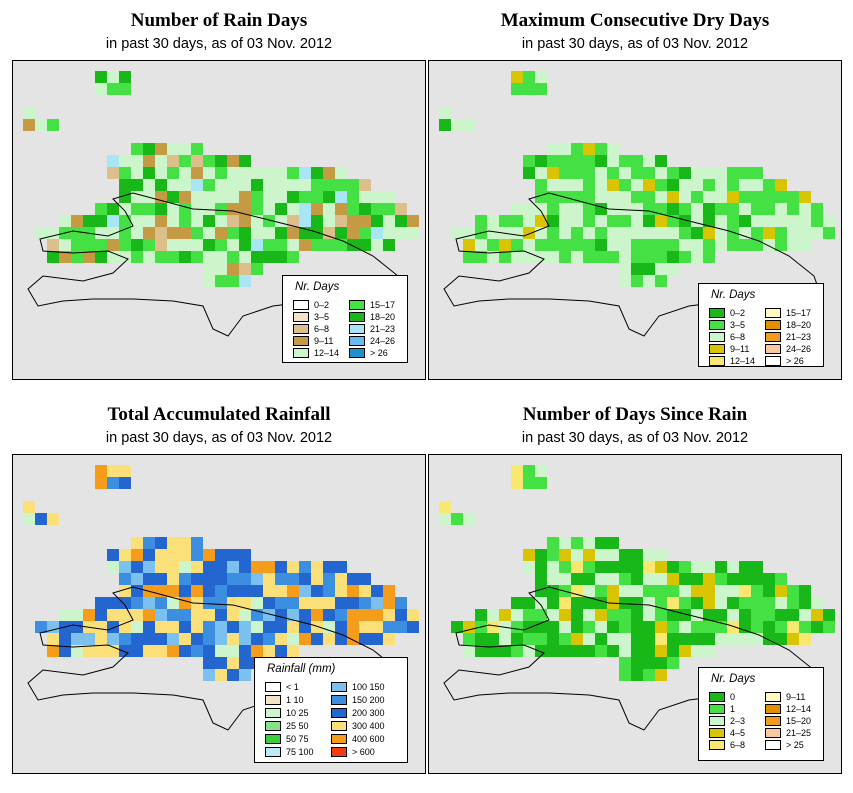  What do you see at coordinates (727, 720) in the screenshot?
I see `legend-item: 2–3` at bounding box center [727, 720].